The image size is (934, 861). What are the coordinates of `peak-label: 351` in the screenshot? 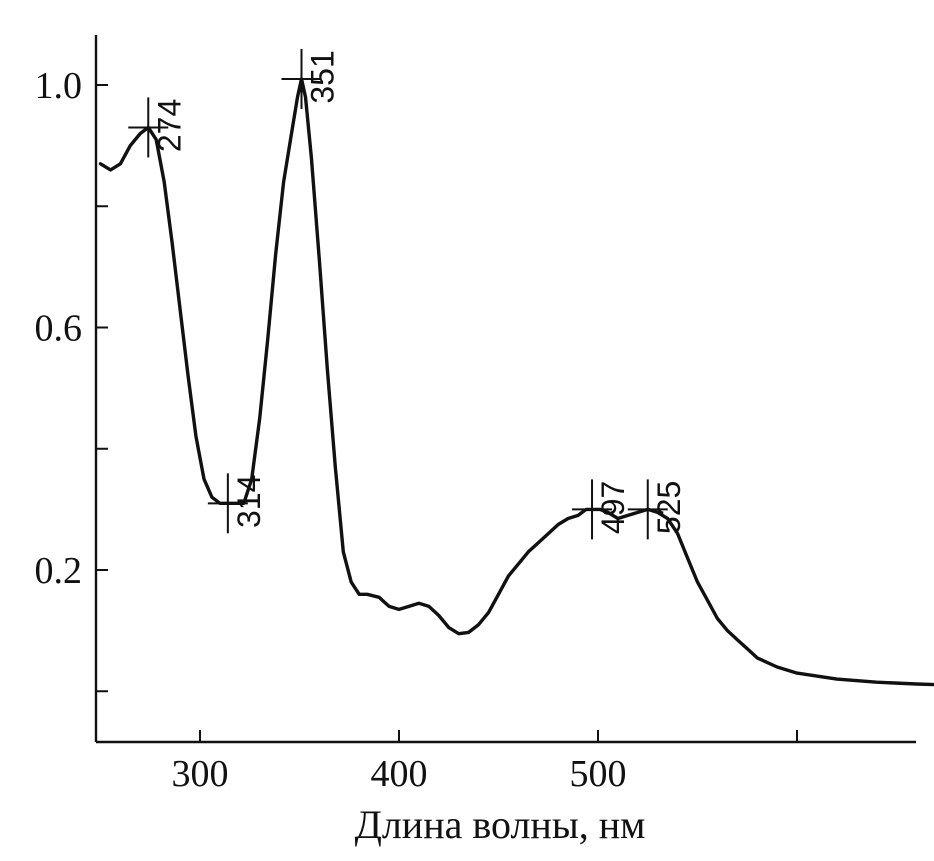 It's located at (322, 76).